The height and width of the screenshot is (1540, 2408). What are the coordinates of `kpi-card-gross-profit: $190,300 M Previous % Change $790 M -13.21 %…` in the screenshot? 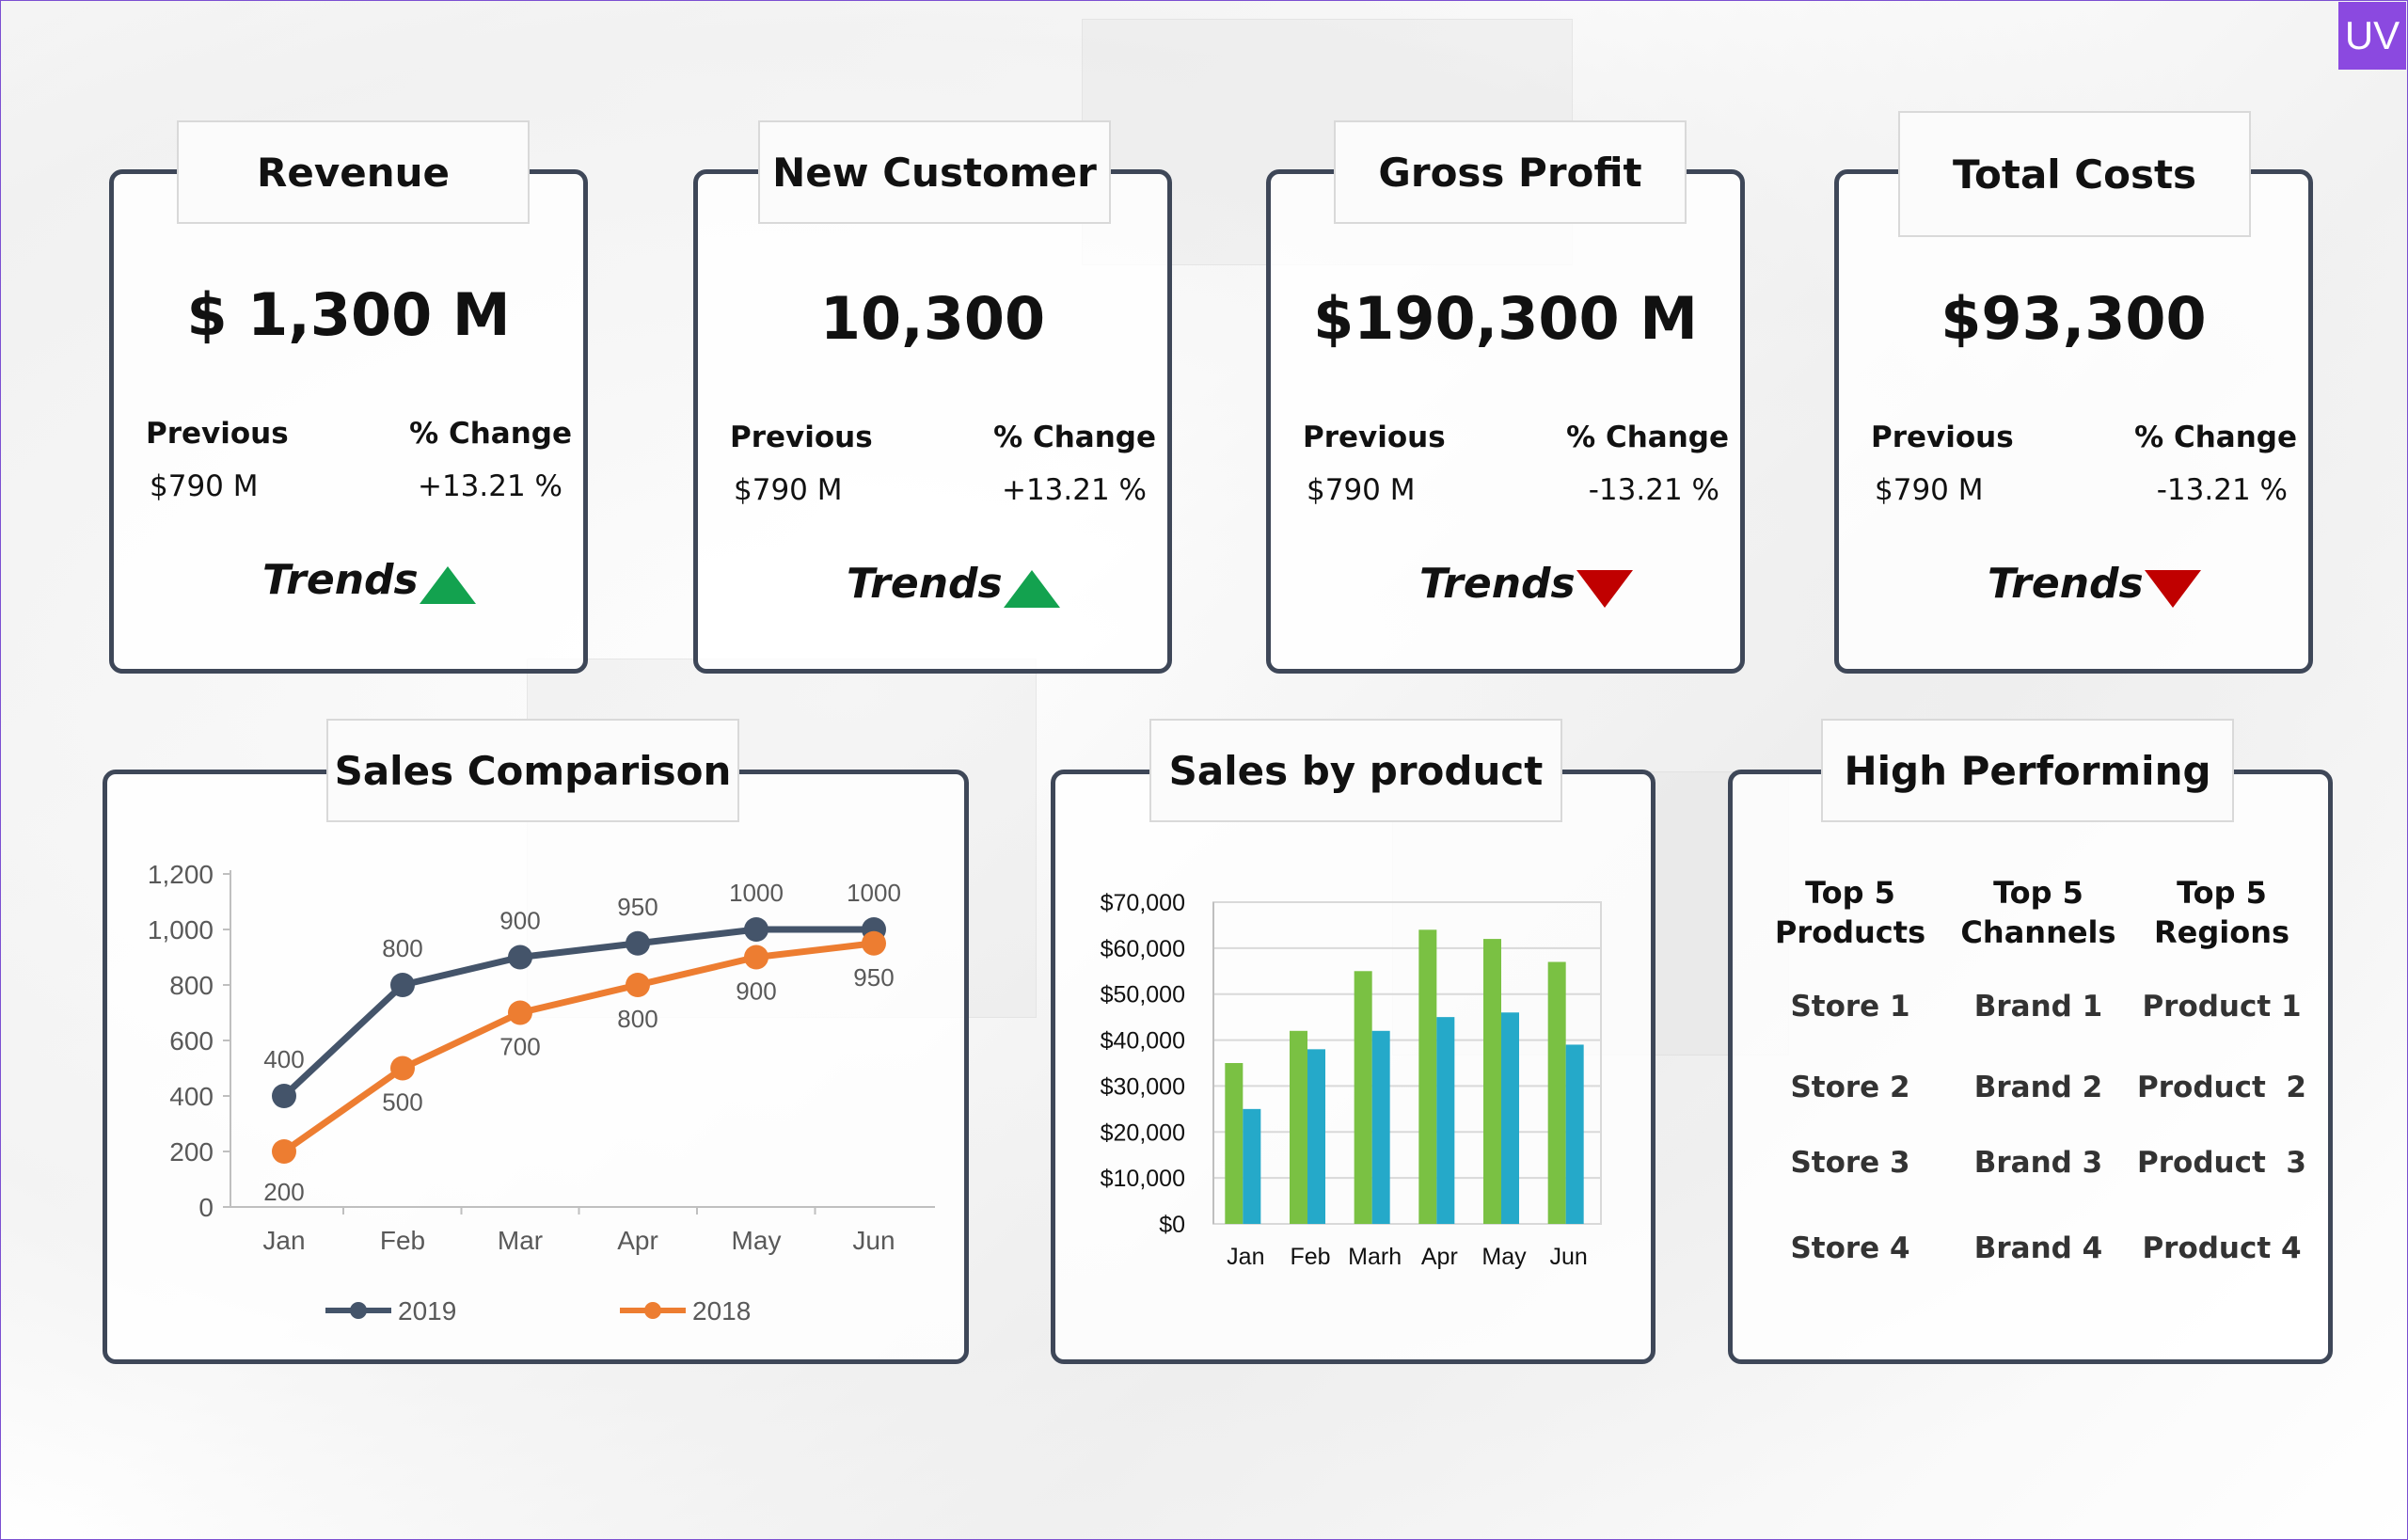 It's located at (1506, 421).